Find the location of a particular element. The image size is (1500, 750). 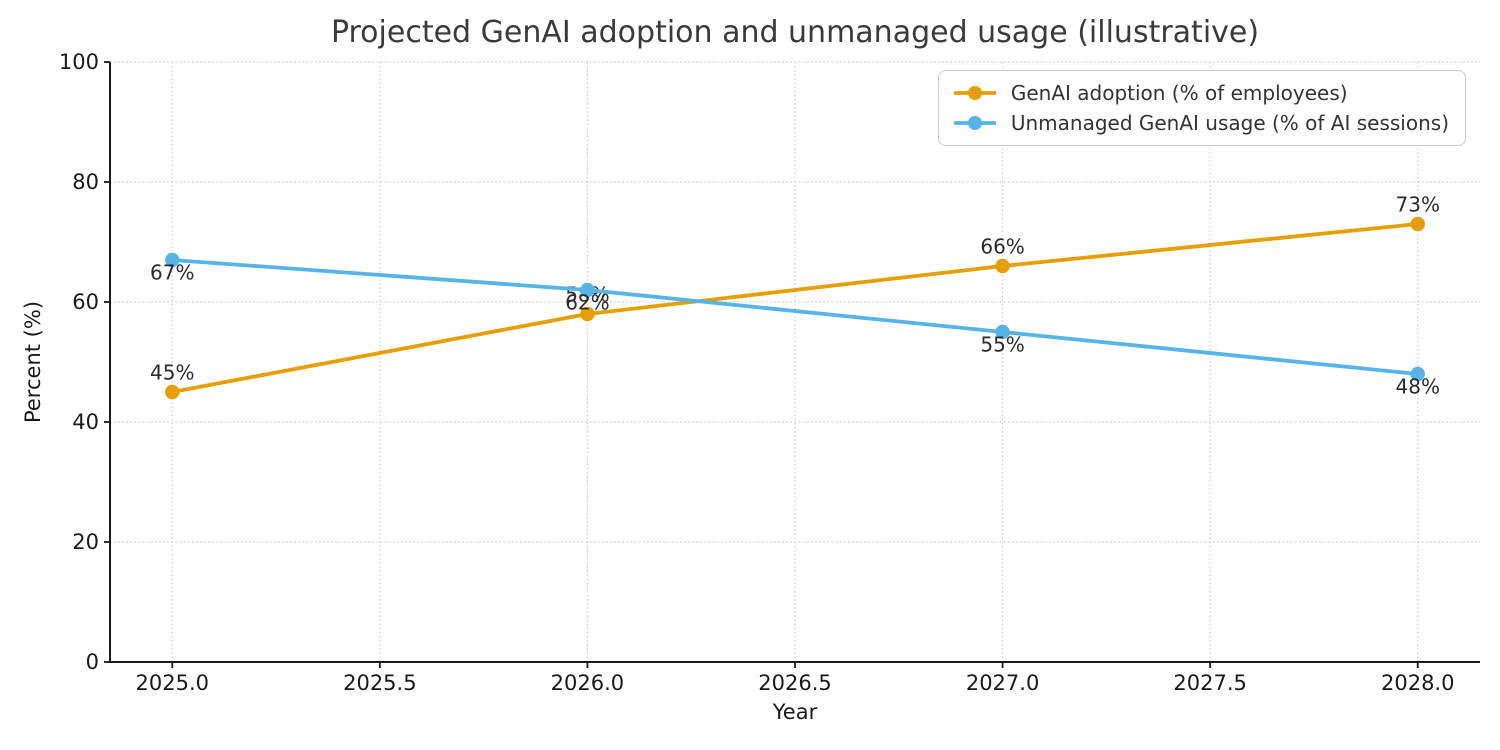

x-tick-label: 2026.0 is located at coordinates (587, 683).